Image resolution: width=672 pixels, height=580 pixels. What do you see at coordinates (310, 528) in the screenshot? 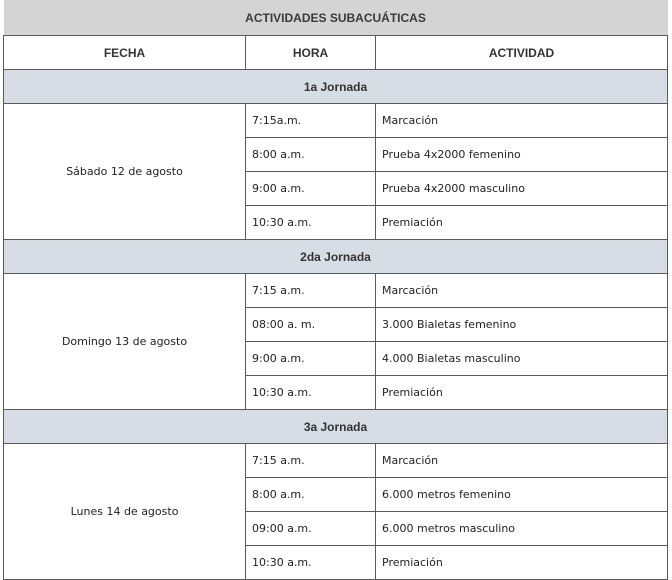
I see `hora-cell: 09:00 a.m.` at bounding box center [310, 528].